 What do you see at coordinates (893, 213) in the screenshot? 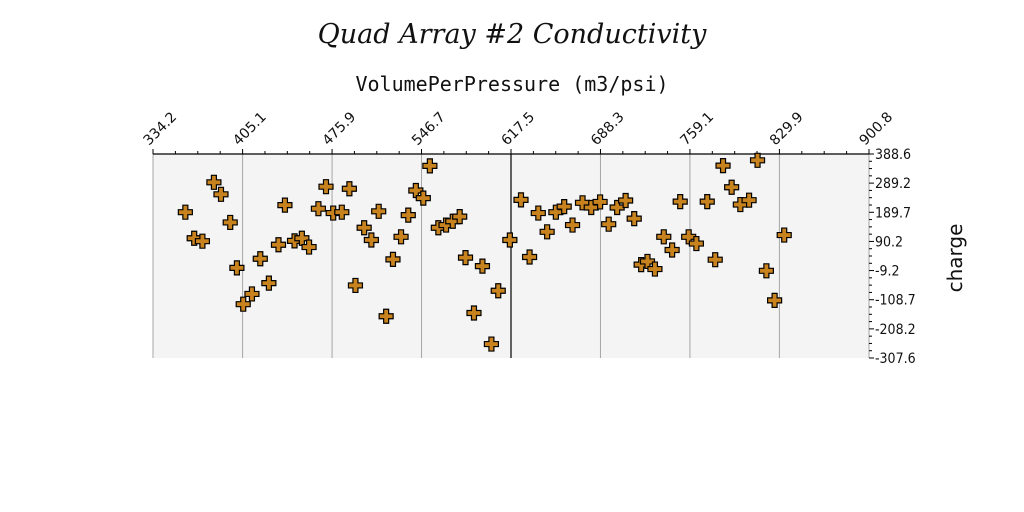
I see `y-tick-label: 189.7` at bounding box center [893, 213].